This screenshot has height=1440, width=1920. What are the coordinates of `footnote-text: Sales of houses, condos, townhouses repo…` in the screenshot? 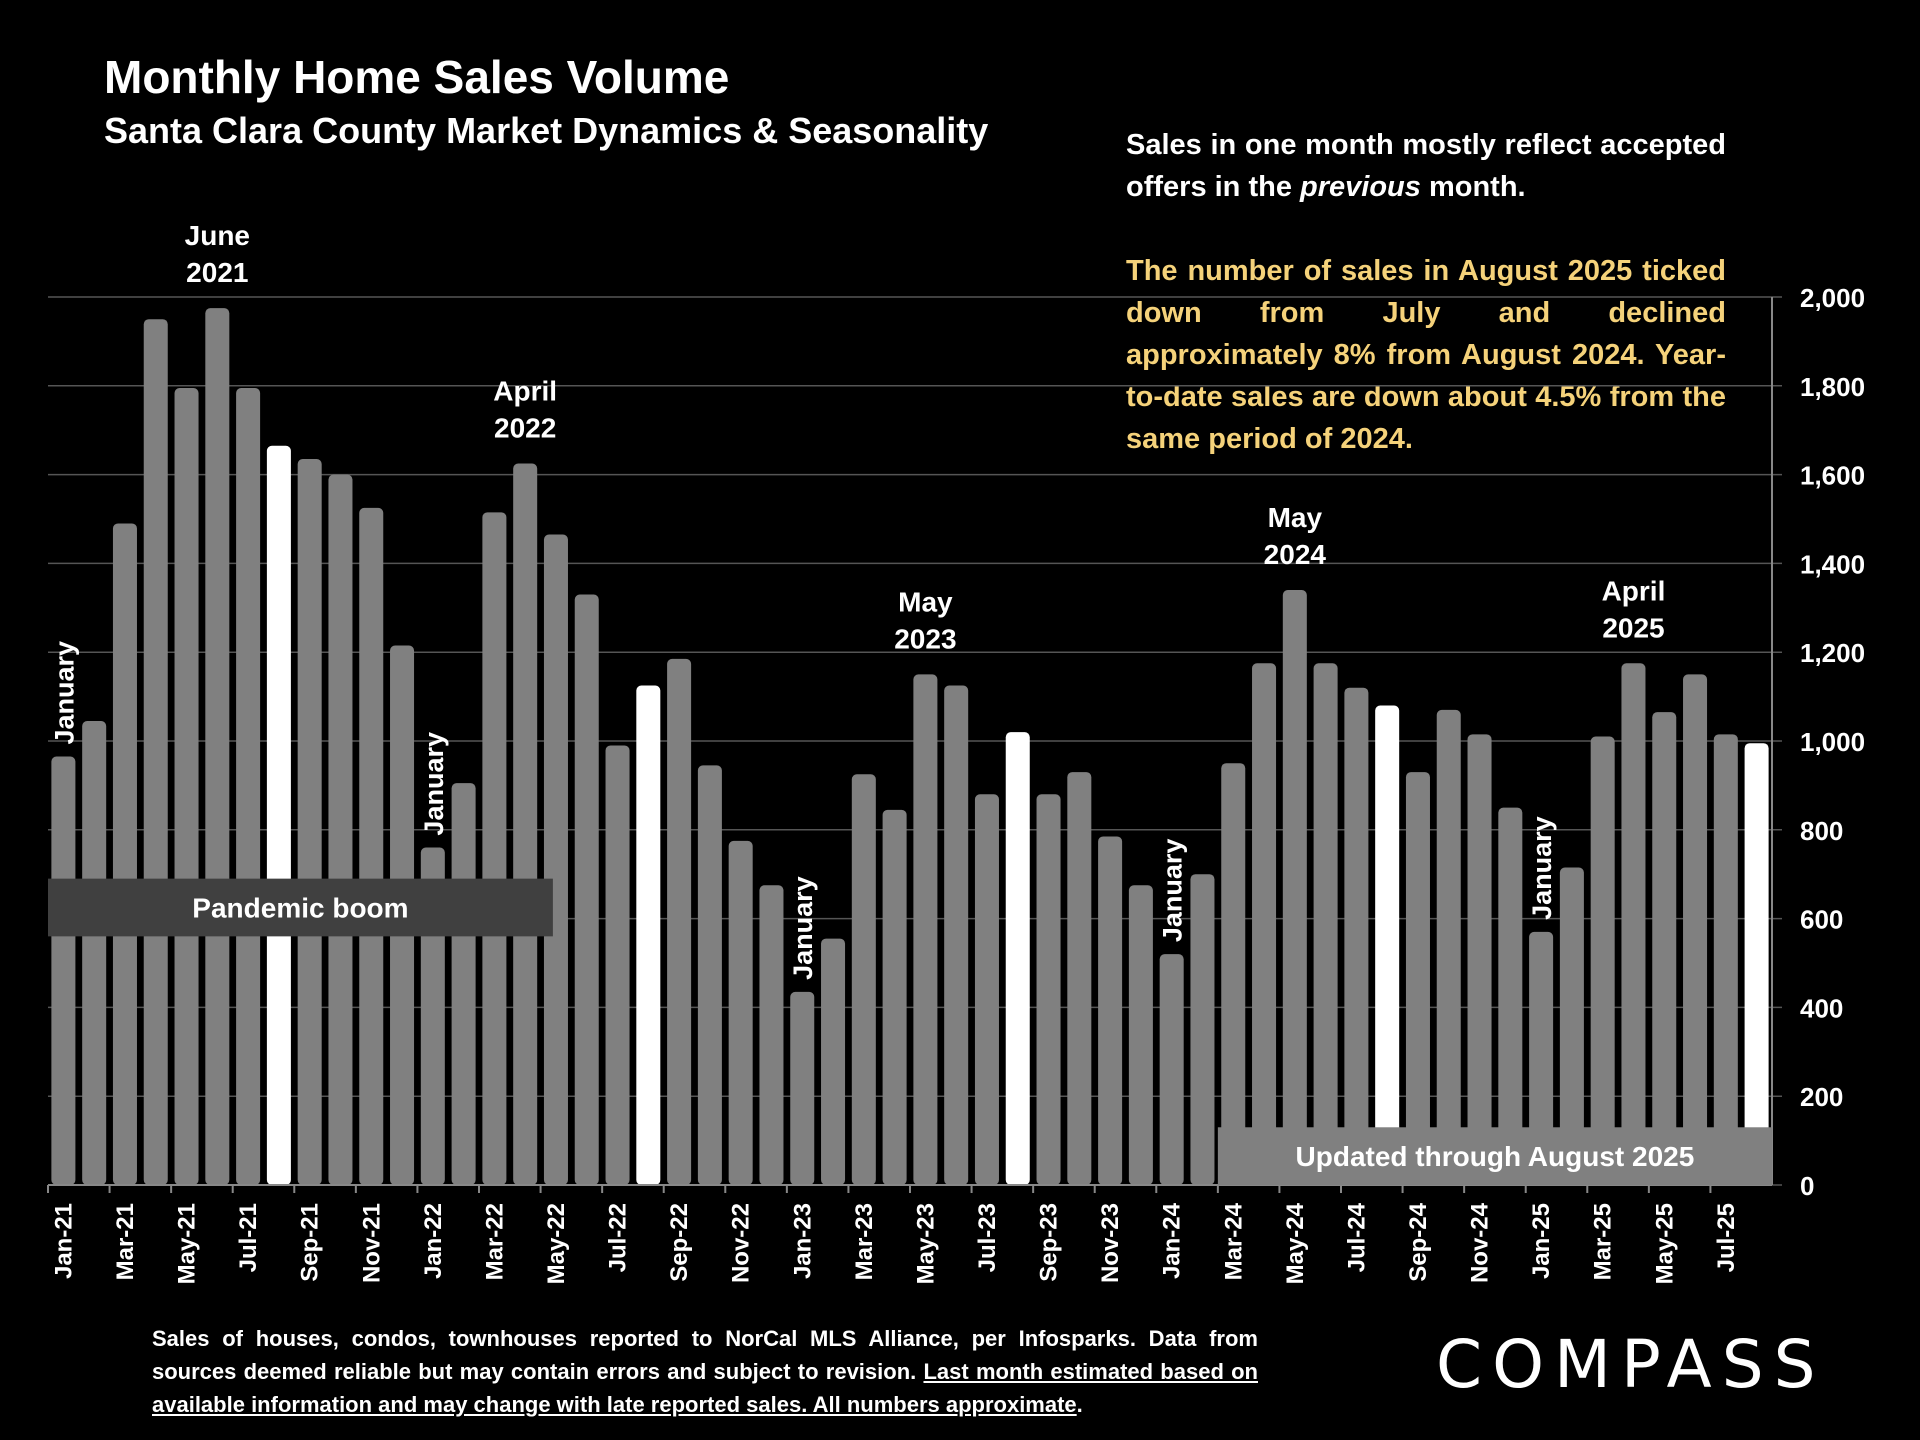 It's located at (705, 1355).